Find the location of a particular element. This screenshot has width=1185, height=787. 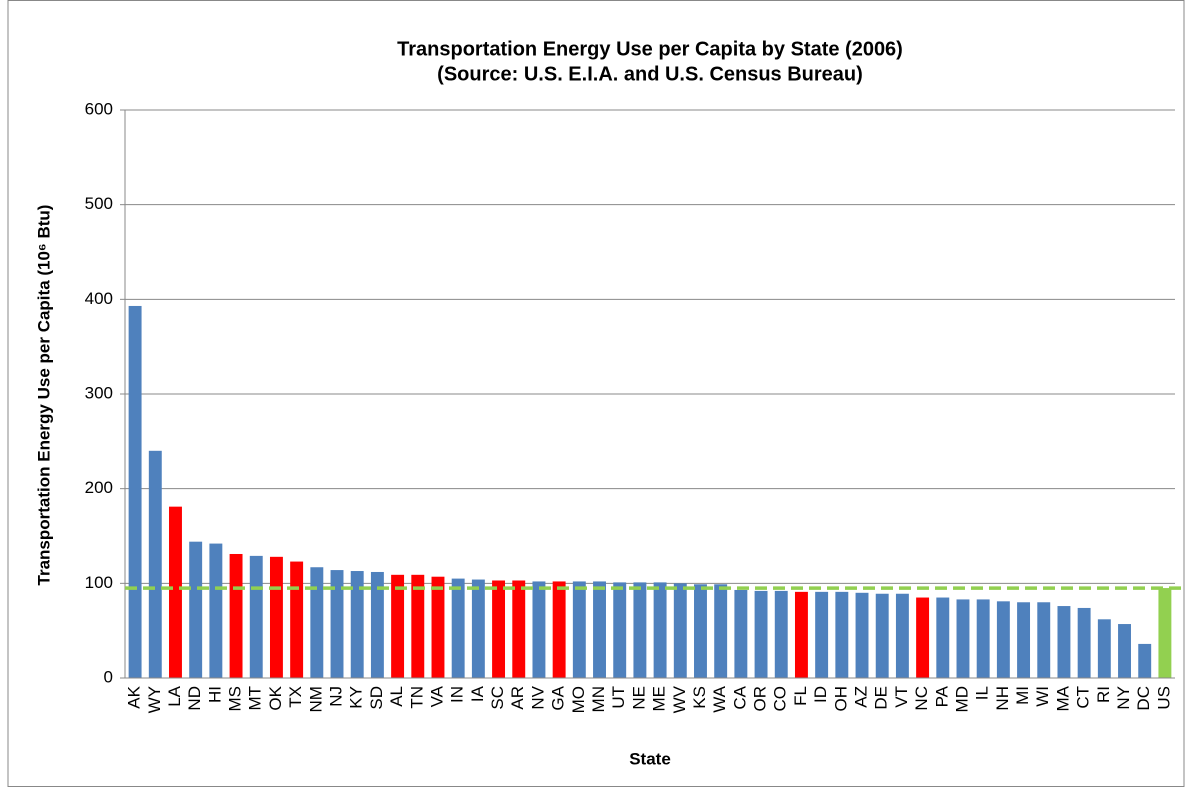

x-tick-label: IA is located at coordinates (477, 693).